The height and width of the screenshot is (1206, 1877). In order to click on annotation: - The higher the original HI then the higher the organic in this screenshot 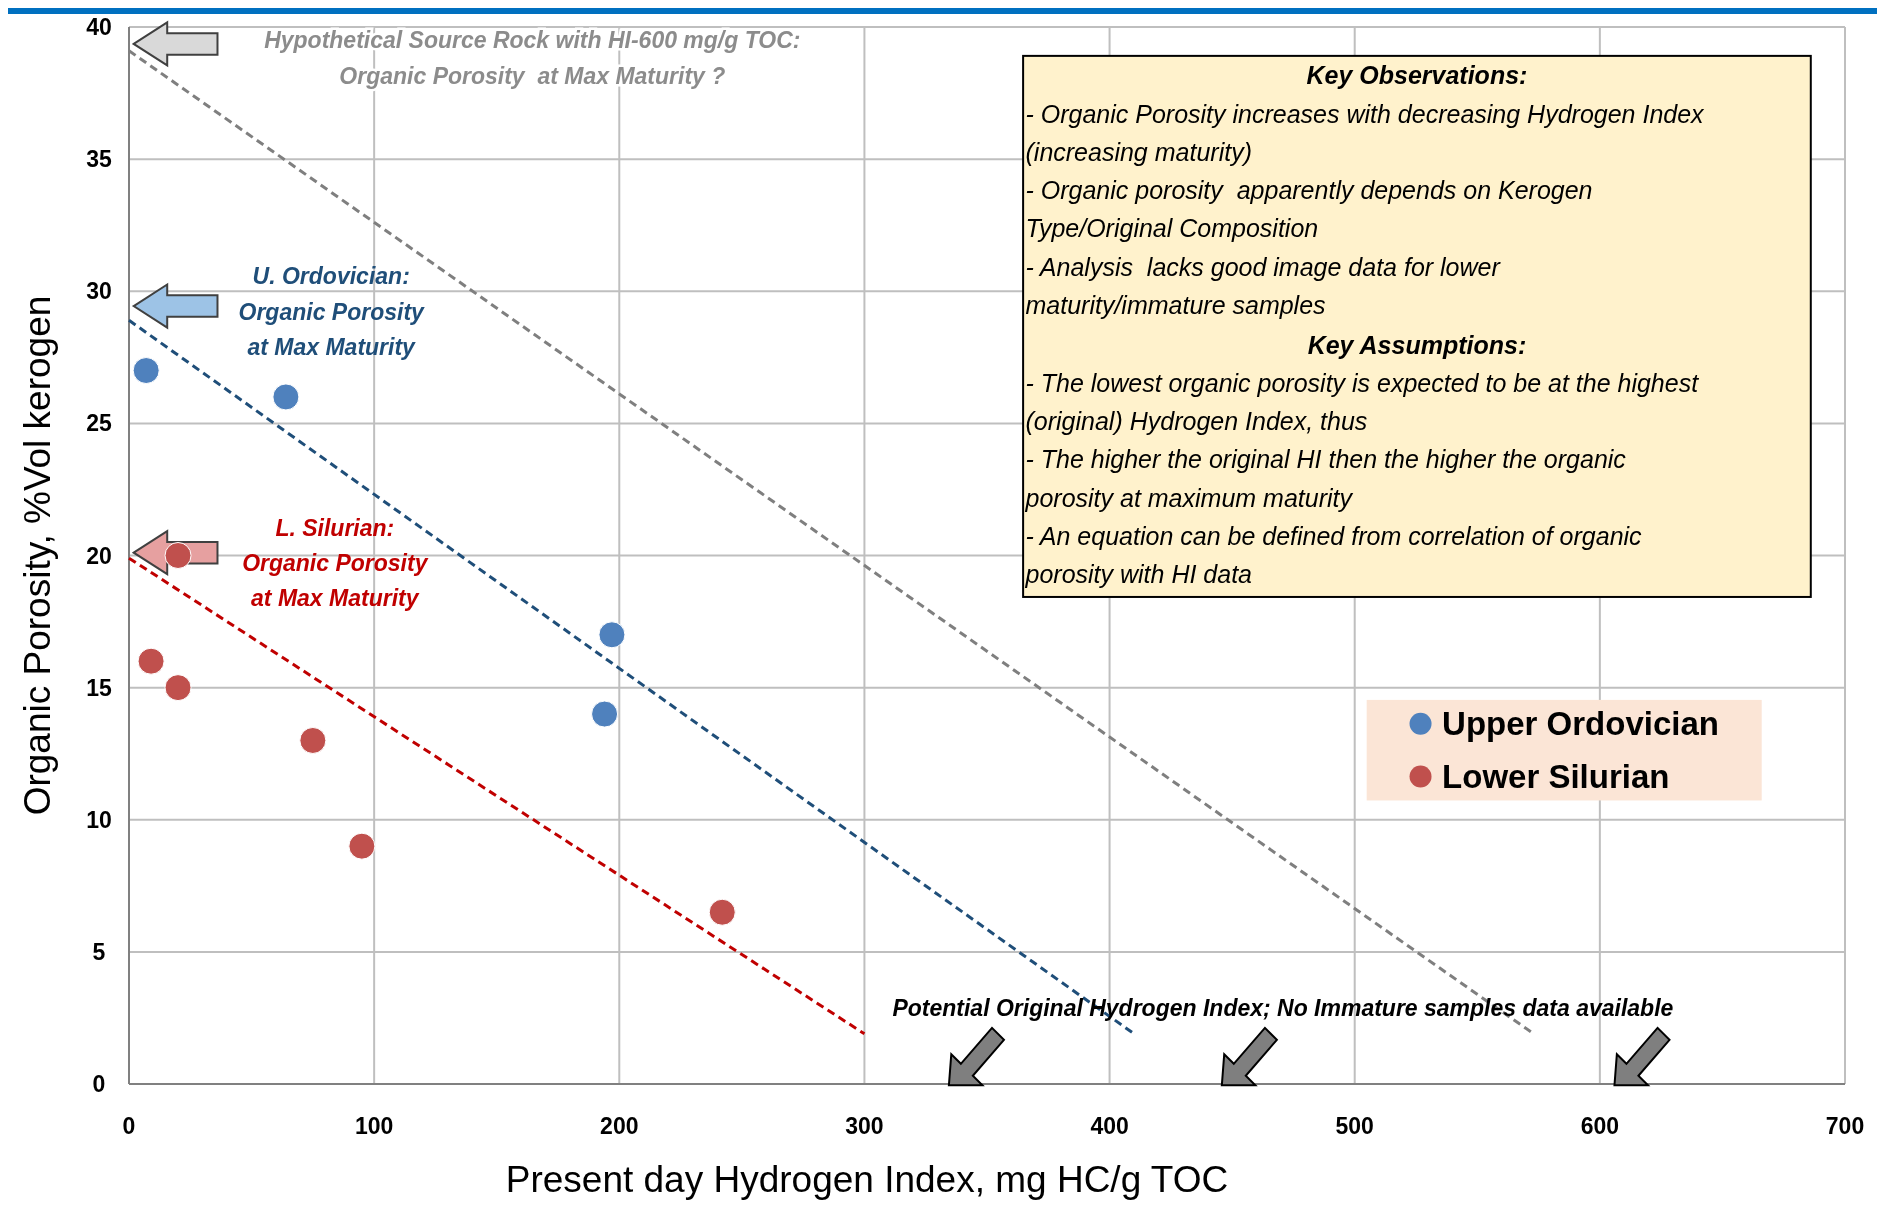, I will do `click(1326, 459)`.